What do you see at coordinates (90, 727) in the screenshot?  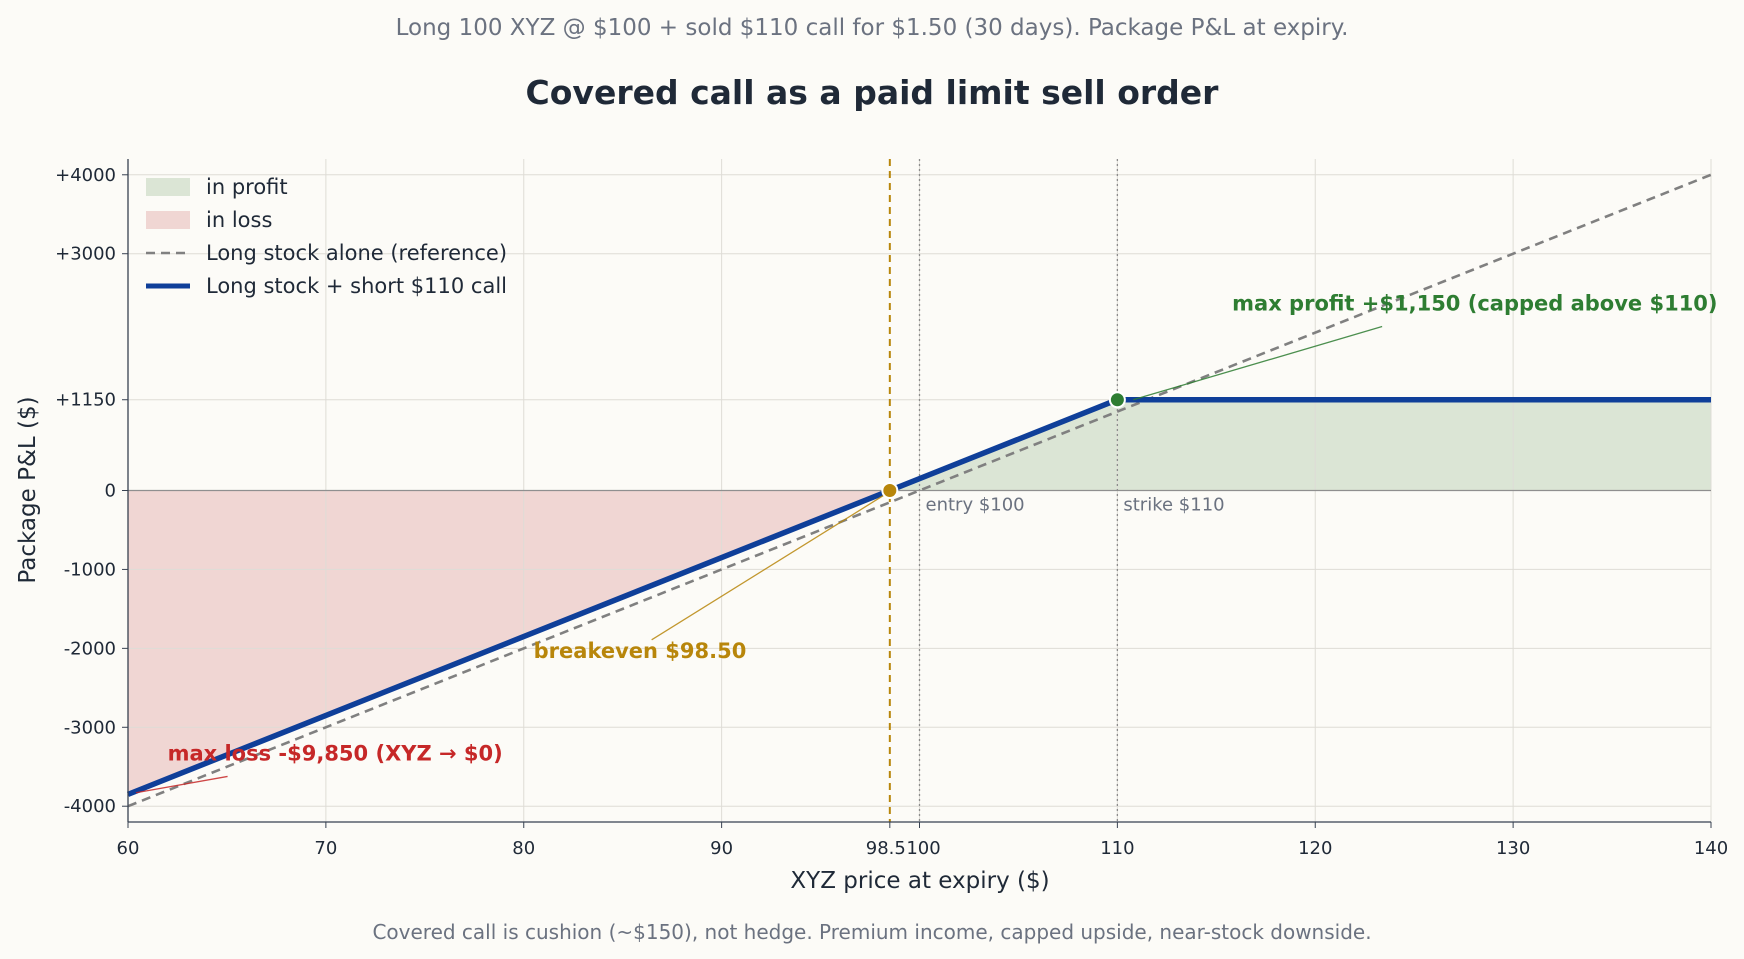 I see `y-tick-label-1: -3000` at bounding box center [90, 727].